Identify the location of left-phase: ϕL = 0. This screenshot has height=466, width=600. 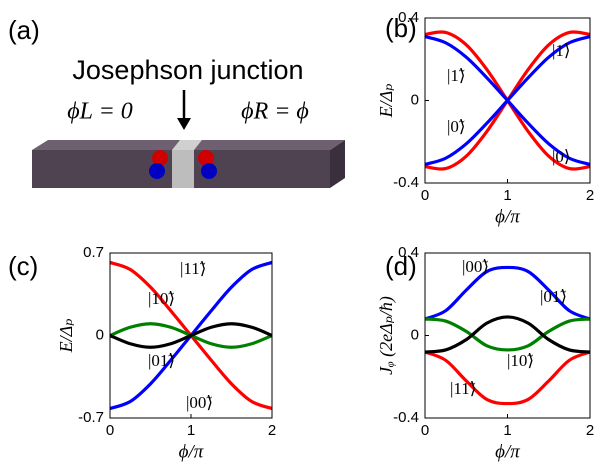
(100, 112).